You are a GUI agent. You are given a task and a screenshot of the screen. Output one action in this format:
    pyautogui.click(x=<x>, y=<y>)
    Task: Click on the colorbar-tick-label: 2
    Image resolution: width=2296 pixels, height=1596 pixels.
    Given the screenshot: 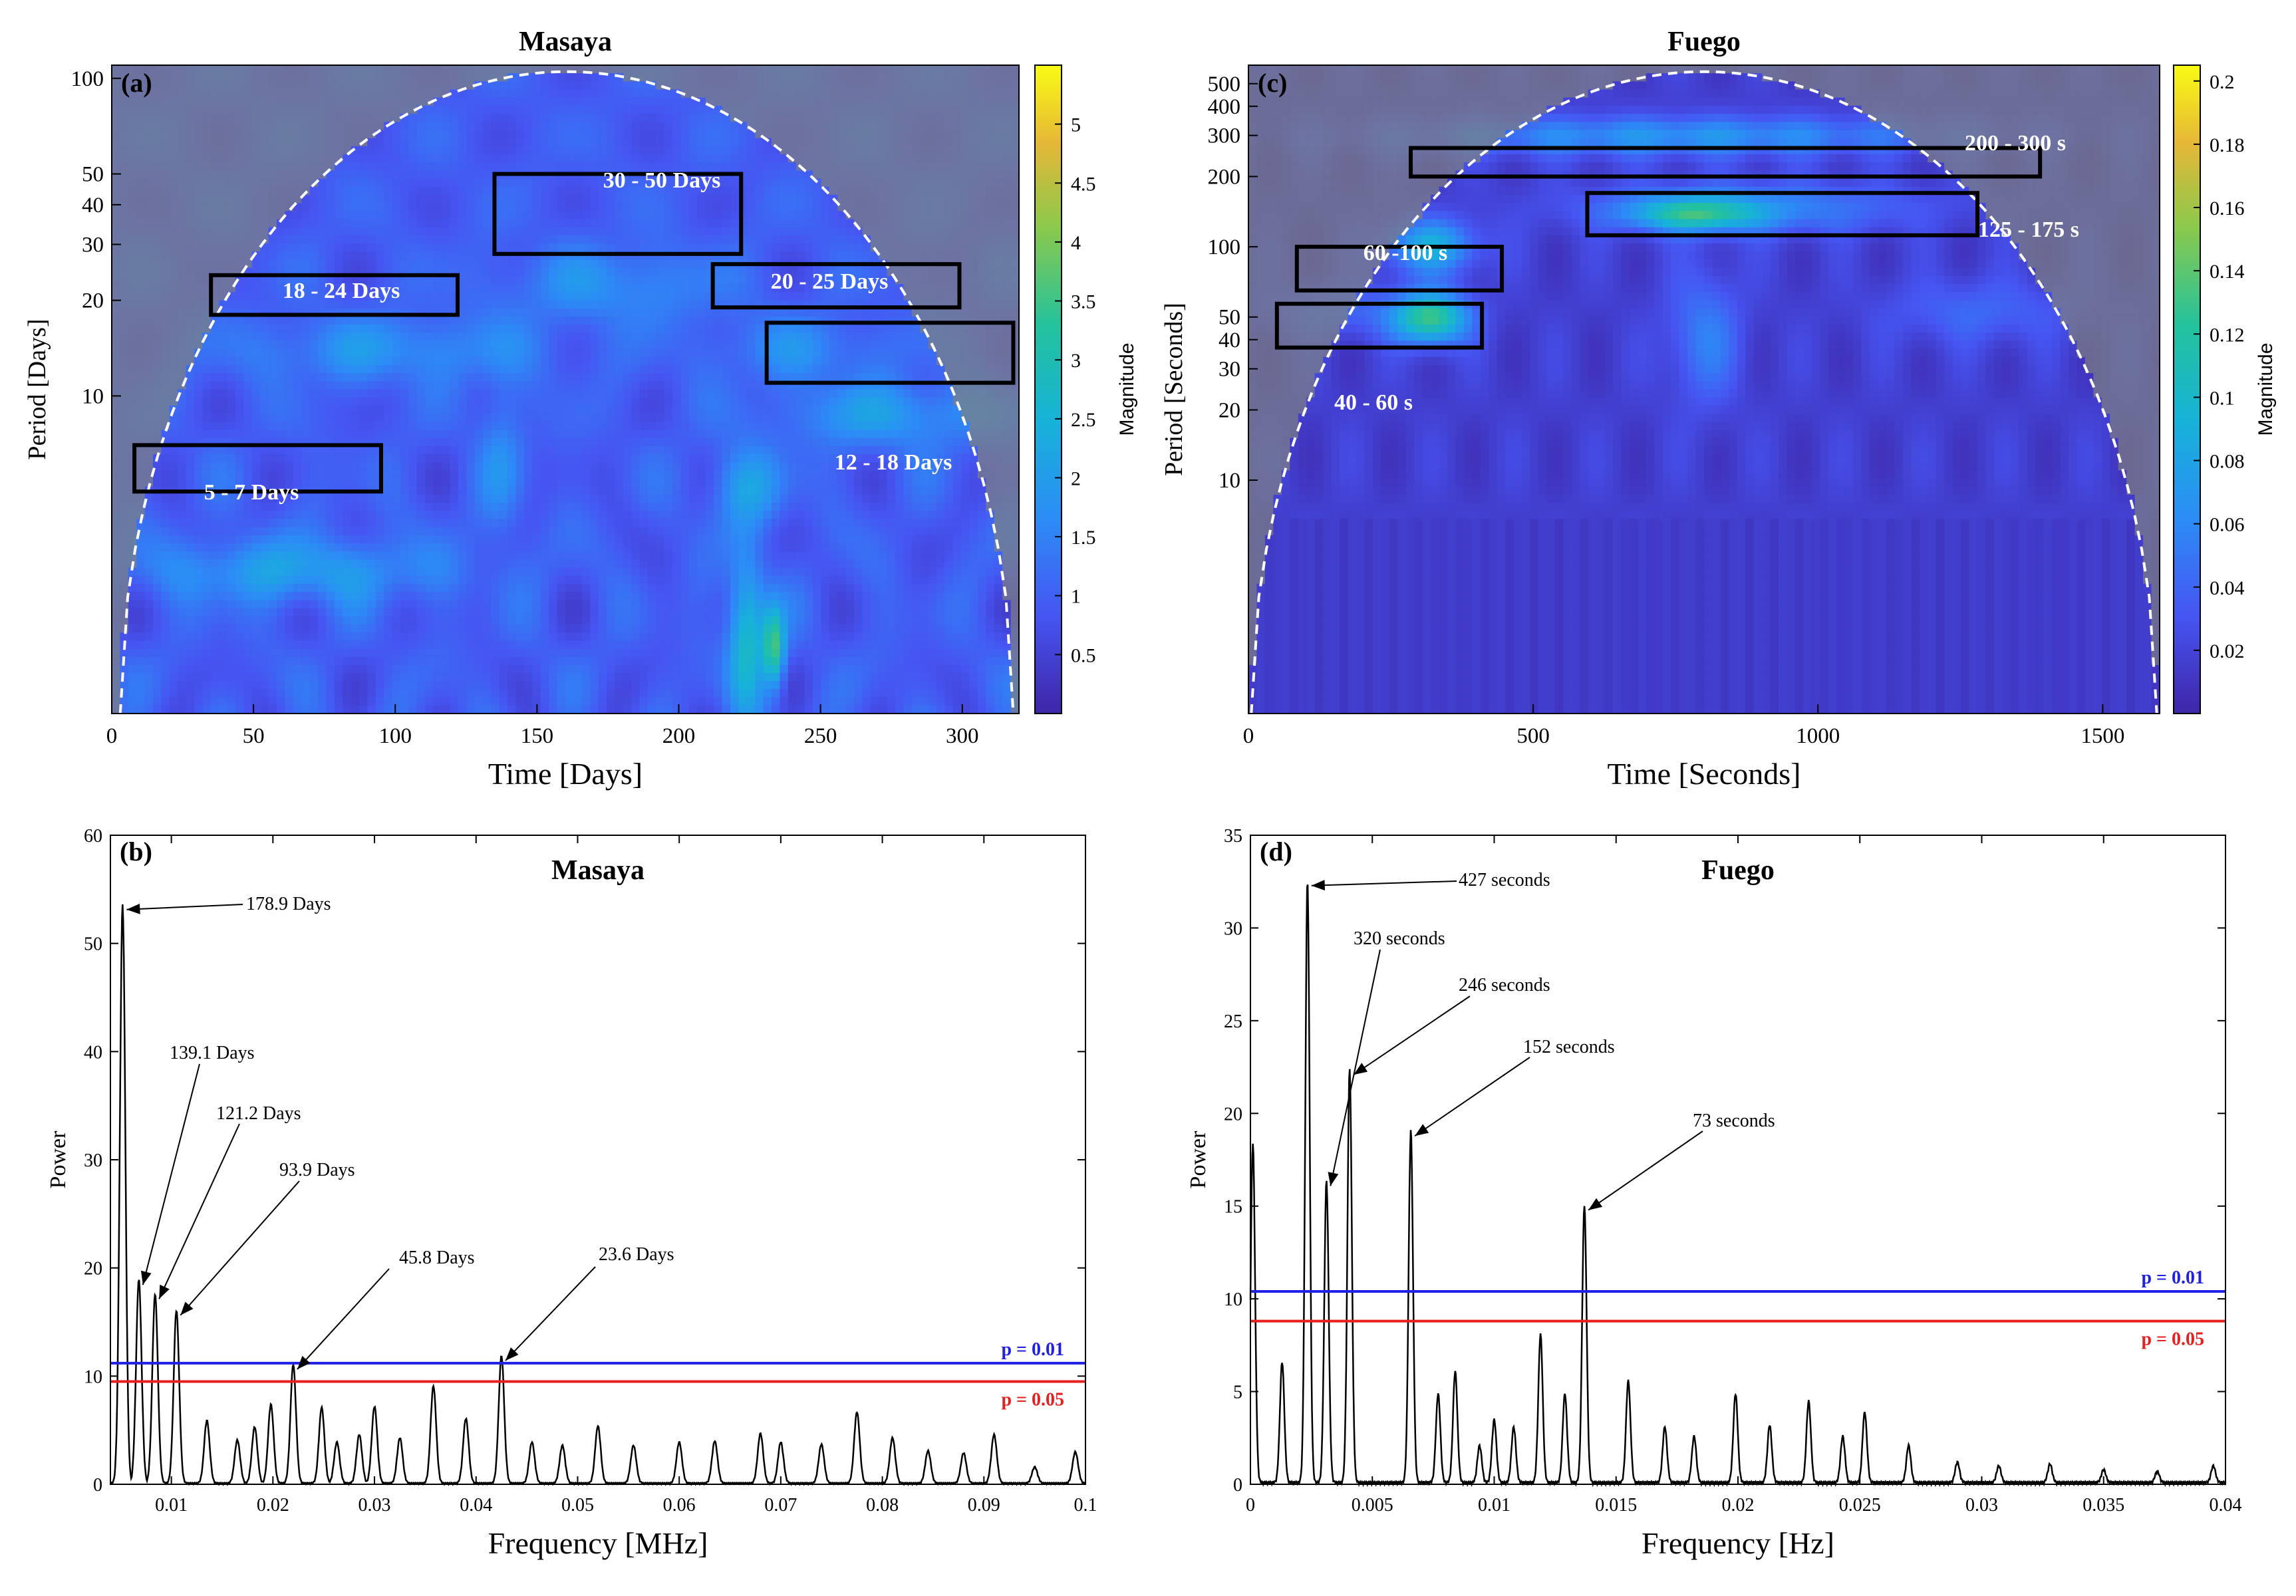 What is the action you would take?
    pyautogui.click(x=1076, y=478)
    